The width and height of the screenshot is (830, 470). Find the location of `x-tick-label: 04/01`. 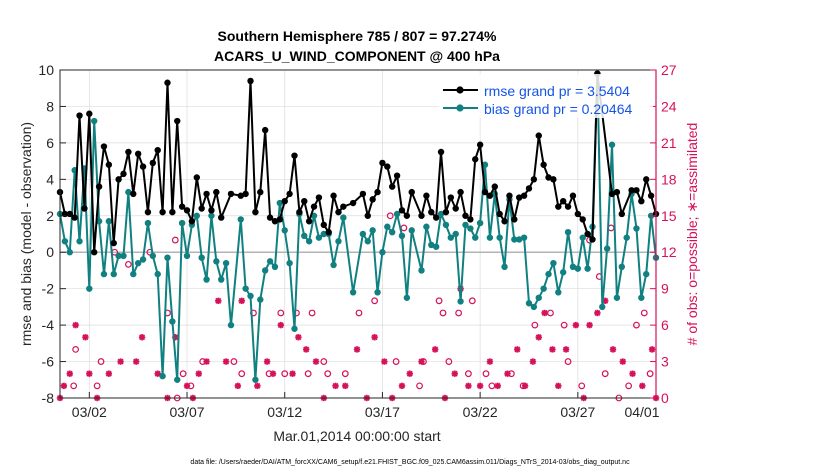

x-tick-label: 04/01 is located at coordinates (641, 412).